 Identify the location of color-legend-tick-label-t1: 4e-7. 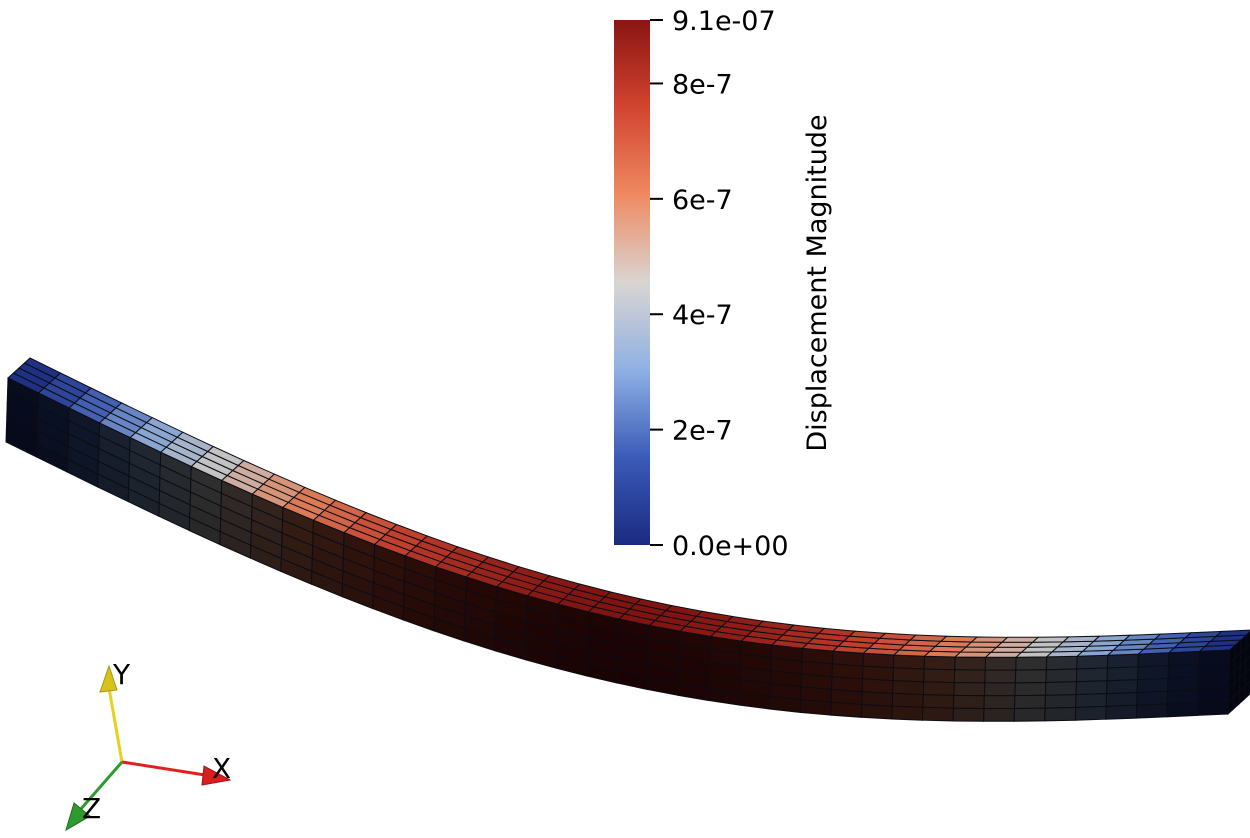
(702, 315).